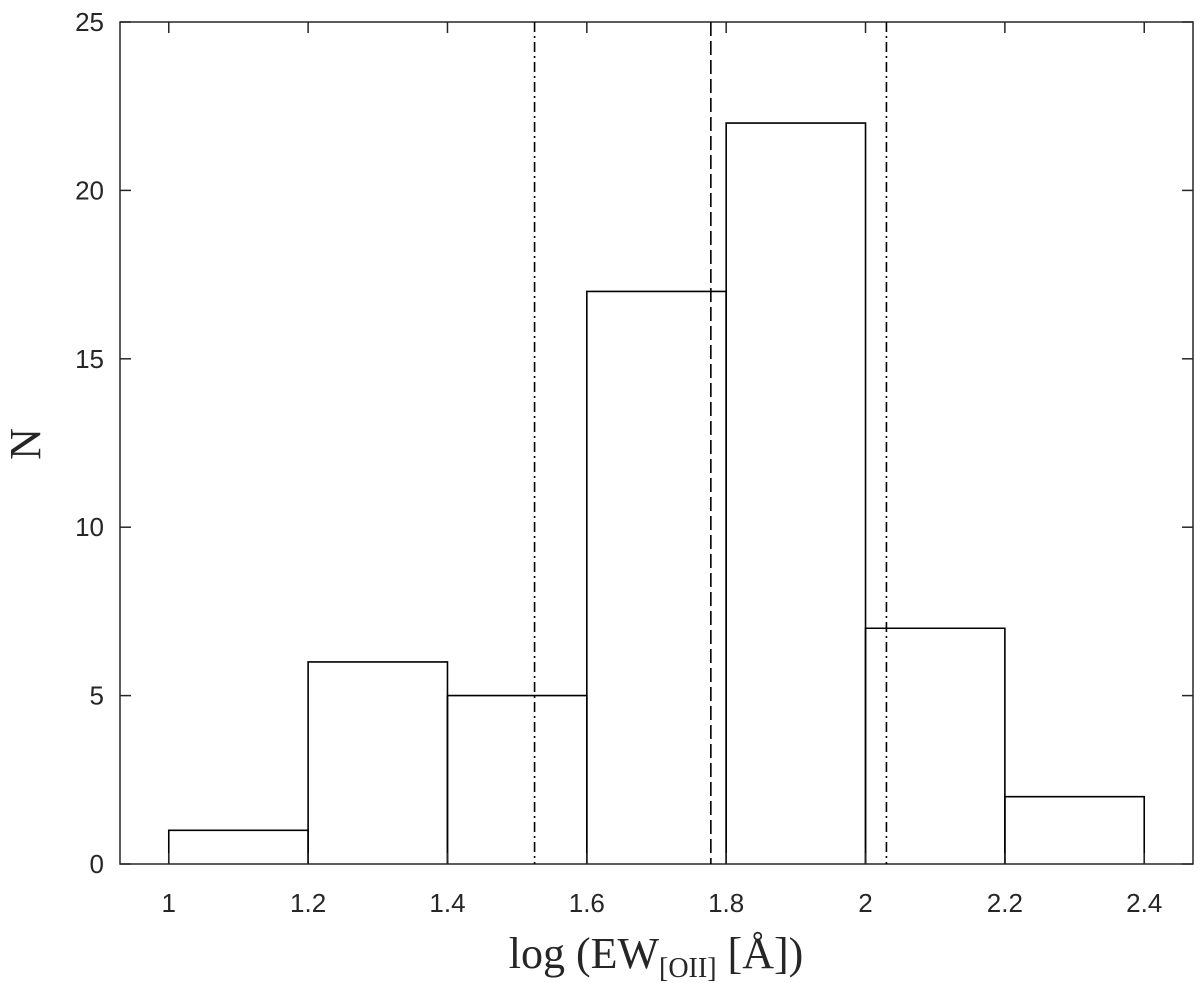 The image size is (1200, 983). Describe the element at coordinates (97, 696) in the screenshot. I see `y-tick-label: 5` at that location.